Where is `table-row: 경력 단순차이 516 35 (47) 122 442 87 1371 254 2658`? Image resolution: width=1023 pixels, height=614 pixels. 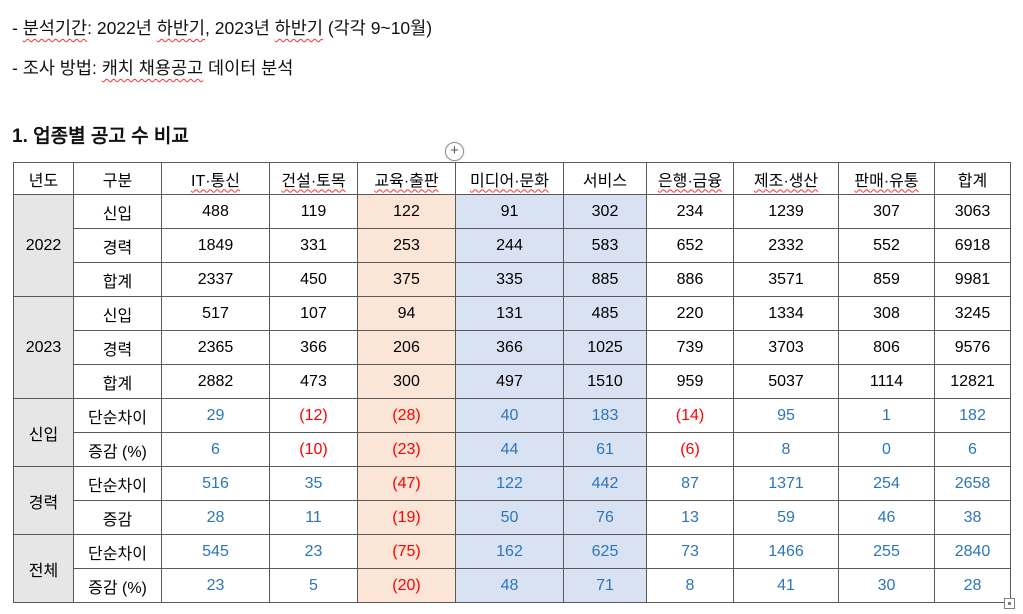 table-row: 경력 단순차이 516 35 (47) 122 442 87 1371 254 2658 is located at coordinates (512, 500).